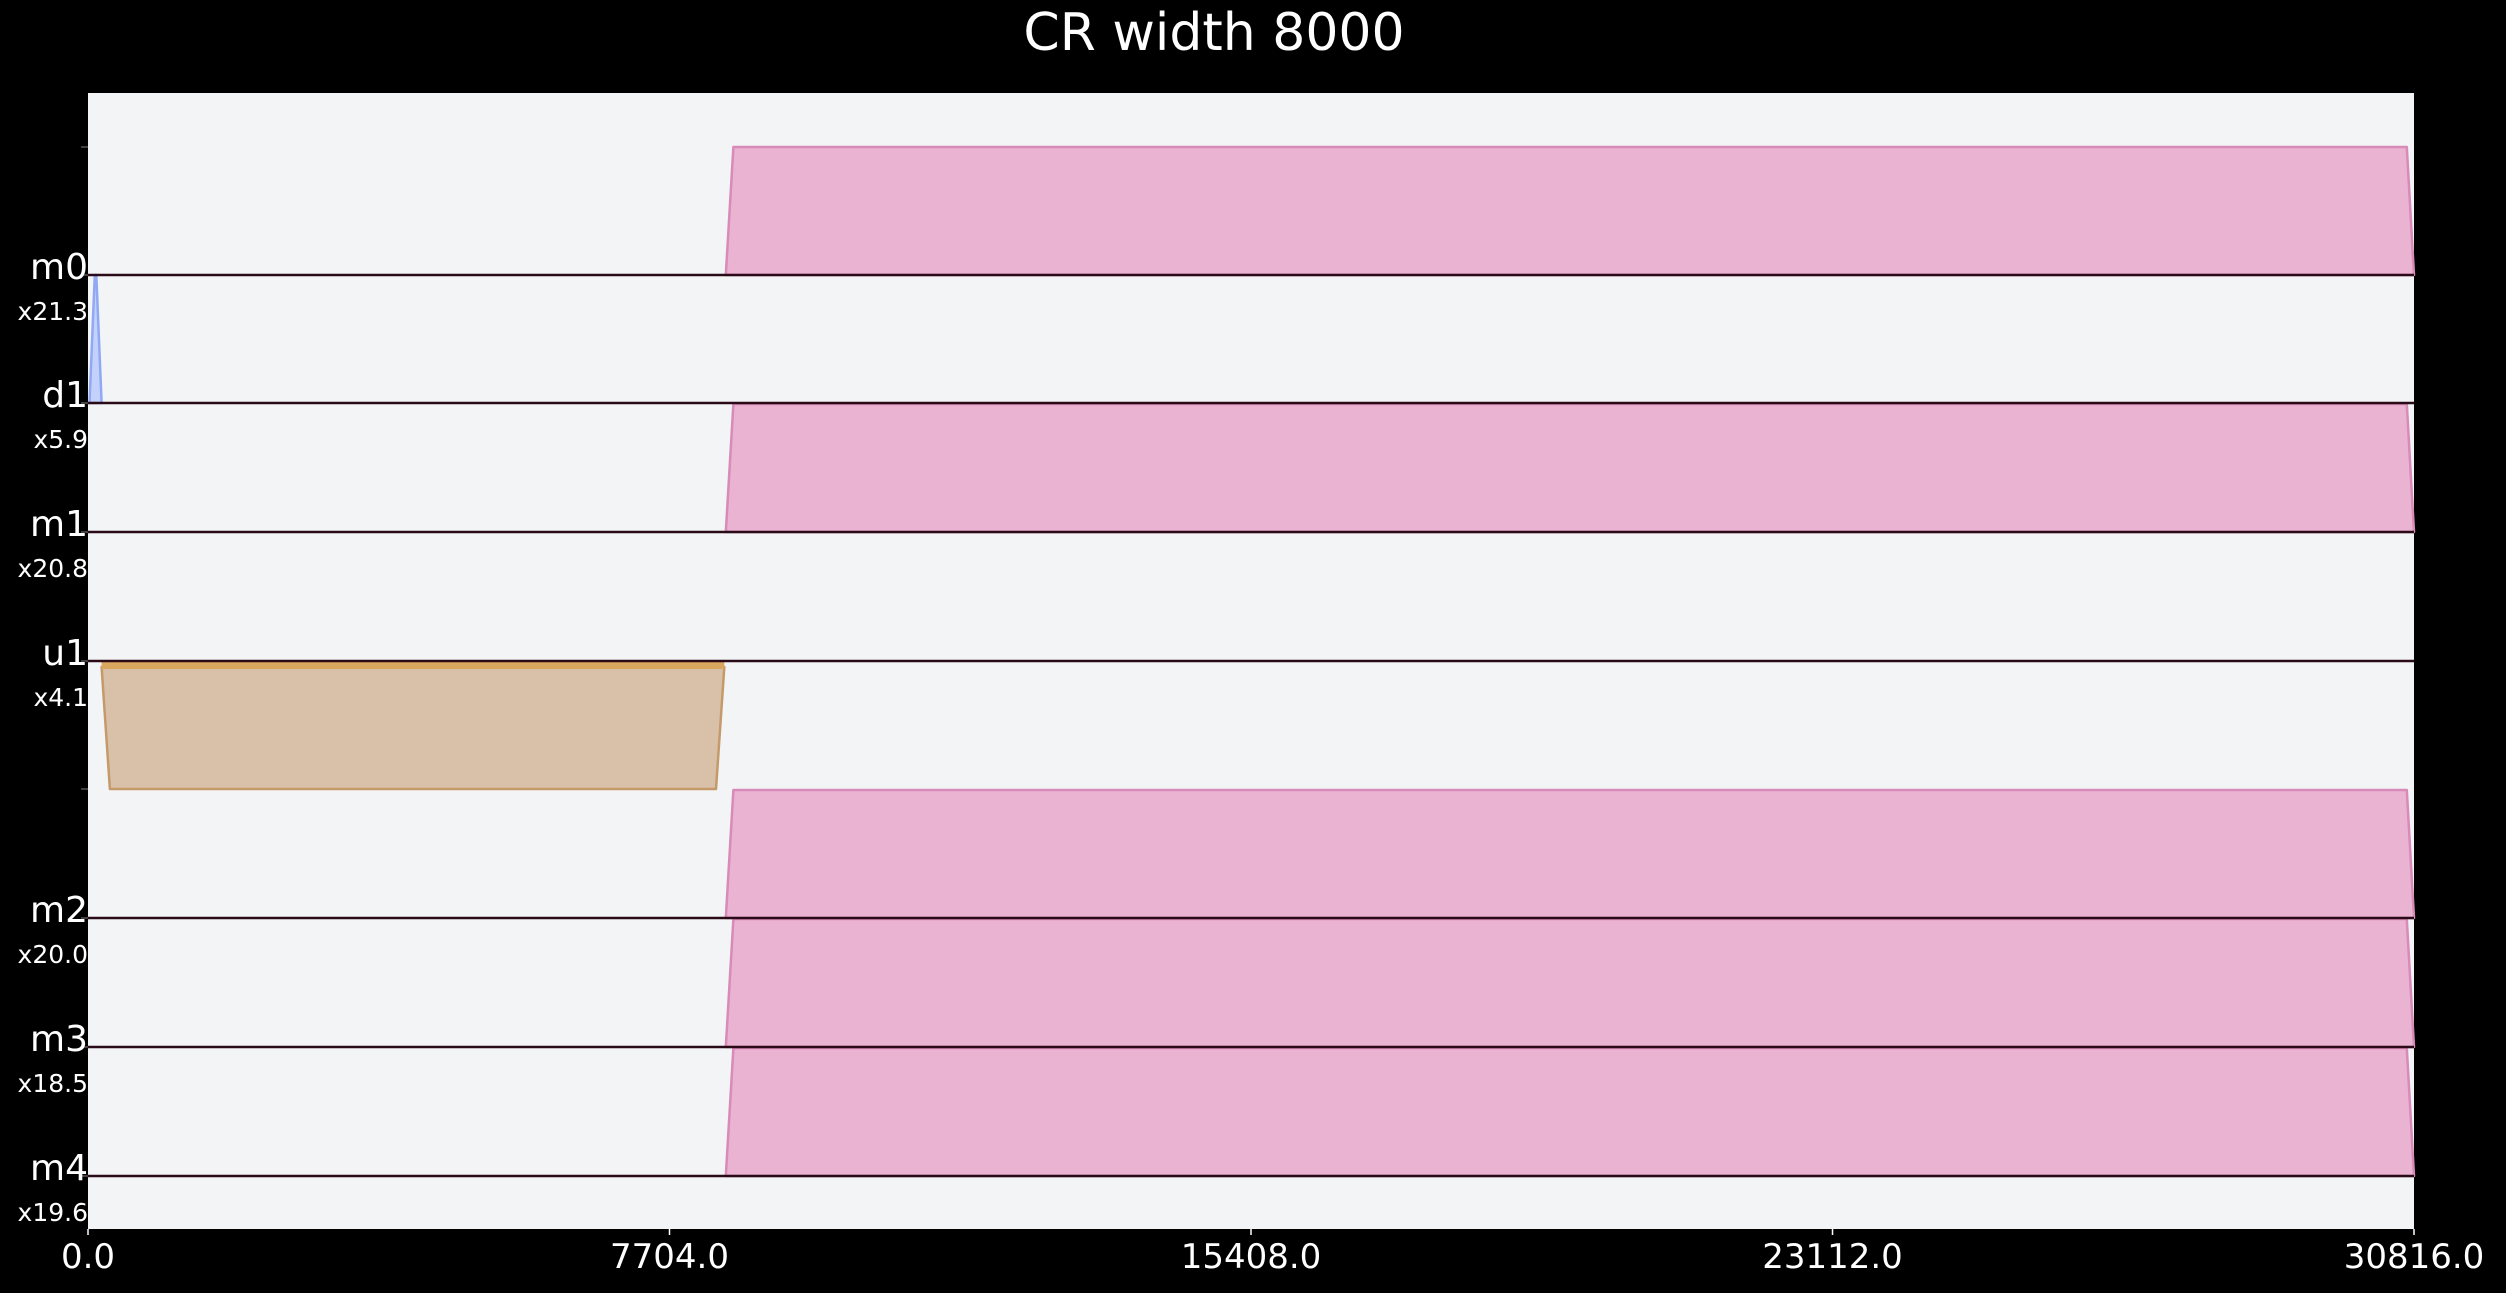 This screenshot has height=1293, width=2506. What do you see at coordinates (60, 439) in the screenshot?
I see `track-scale-d1: x5.9` at bounding box center [60, 439].